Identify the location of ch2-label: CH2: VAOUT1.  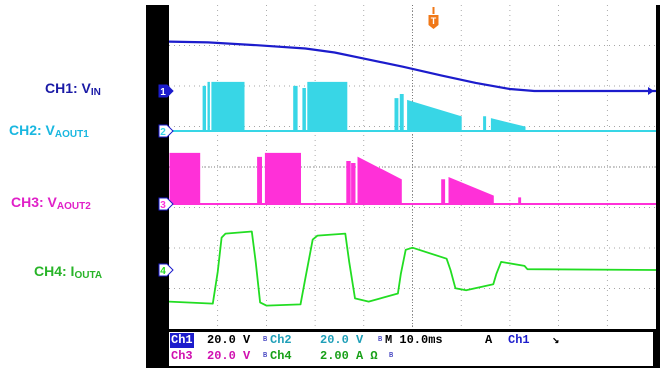
(49, 131).